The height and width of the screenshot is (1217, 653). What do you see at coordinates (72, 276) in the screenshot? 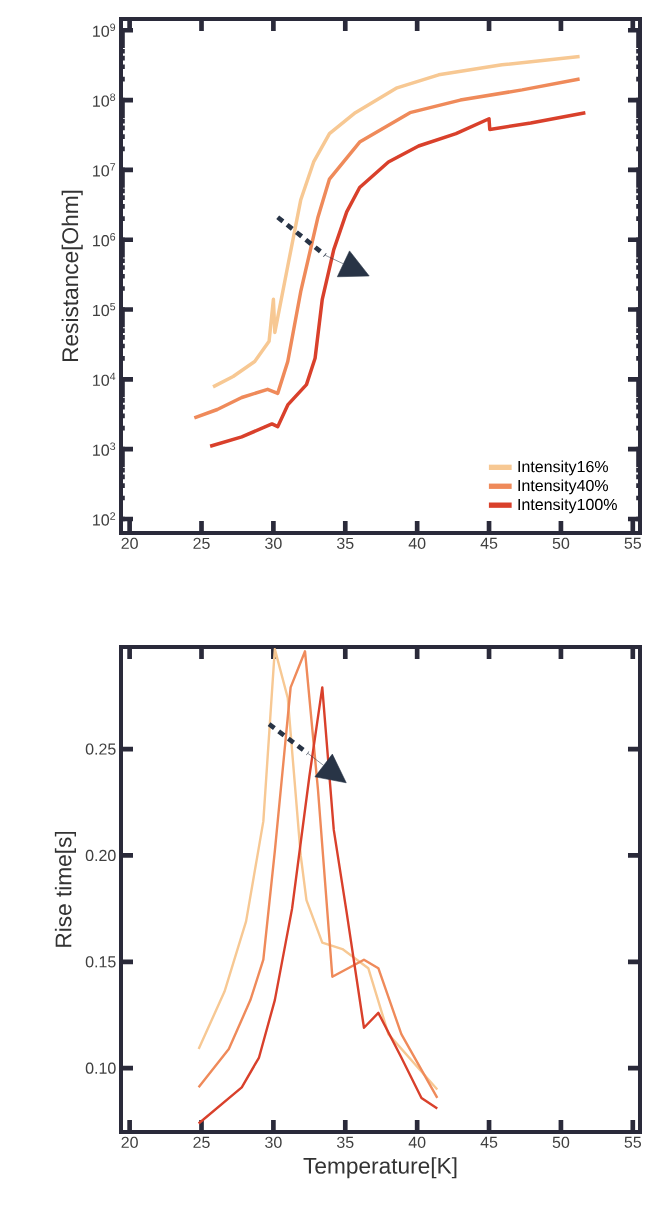
I see `y-axis-title: Resistance[Ohm]` at bounding box center [72, 276].